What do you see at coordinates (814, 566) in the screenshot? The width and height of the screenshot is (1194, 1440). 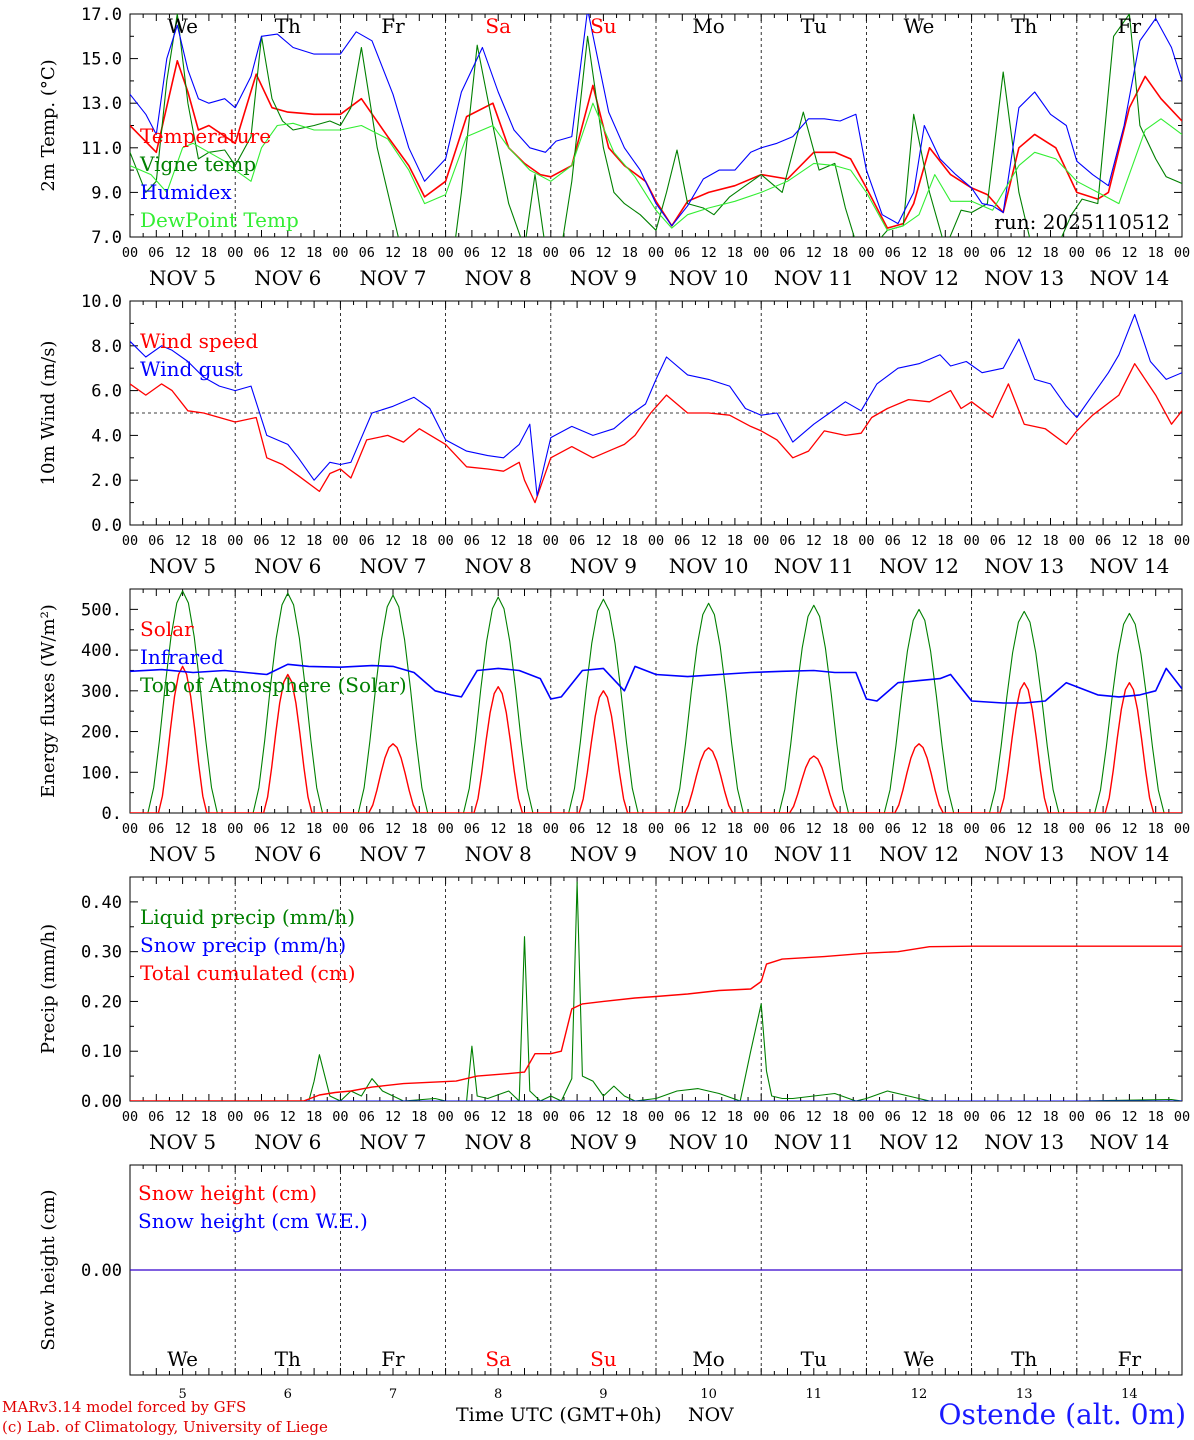 I see `date-label: NOV 11` at bounding box center [814, 566].